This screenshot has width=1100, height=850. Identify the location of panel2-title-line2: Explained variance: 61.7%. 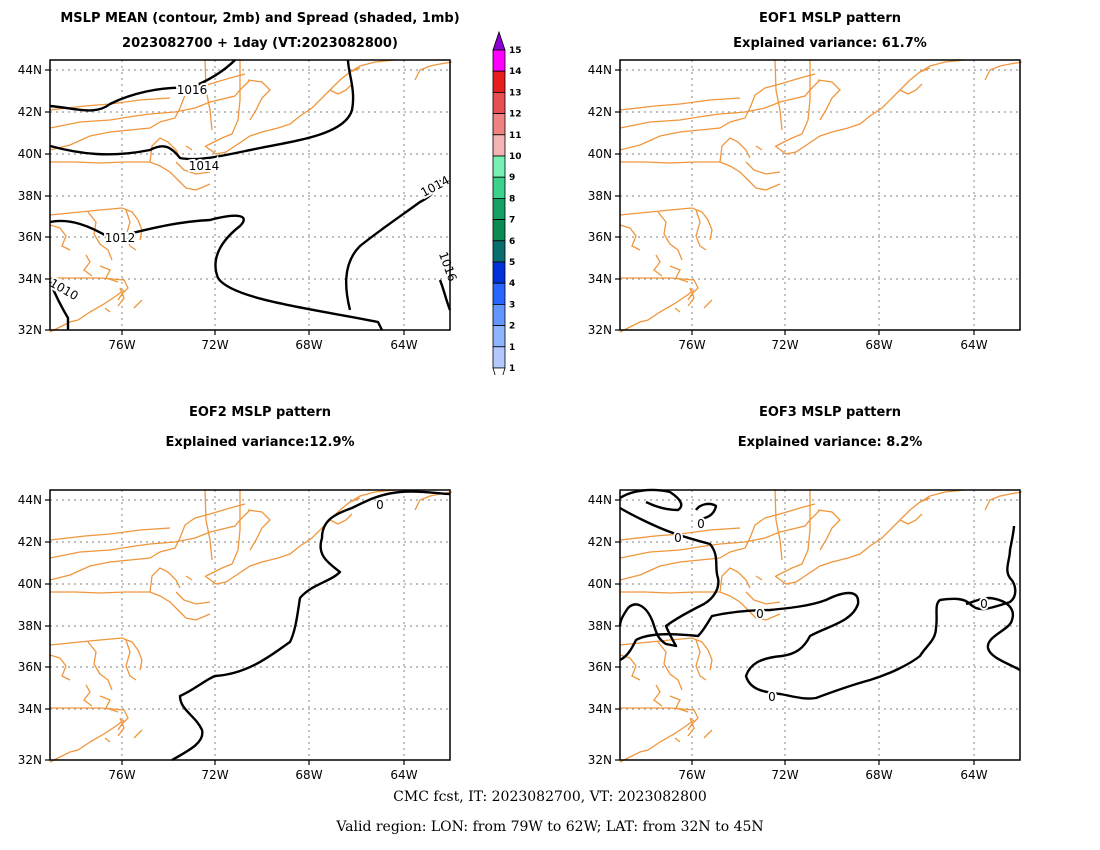
(830, 43).